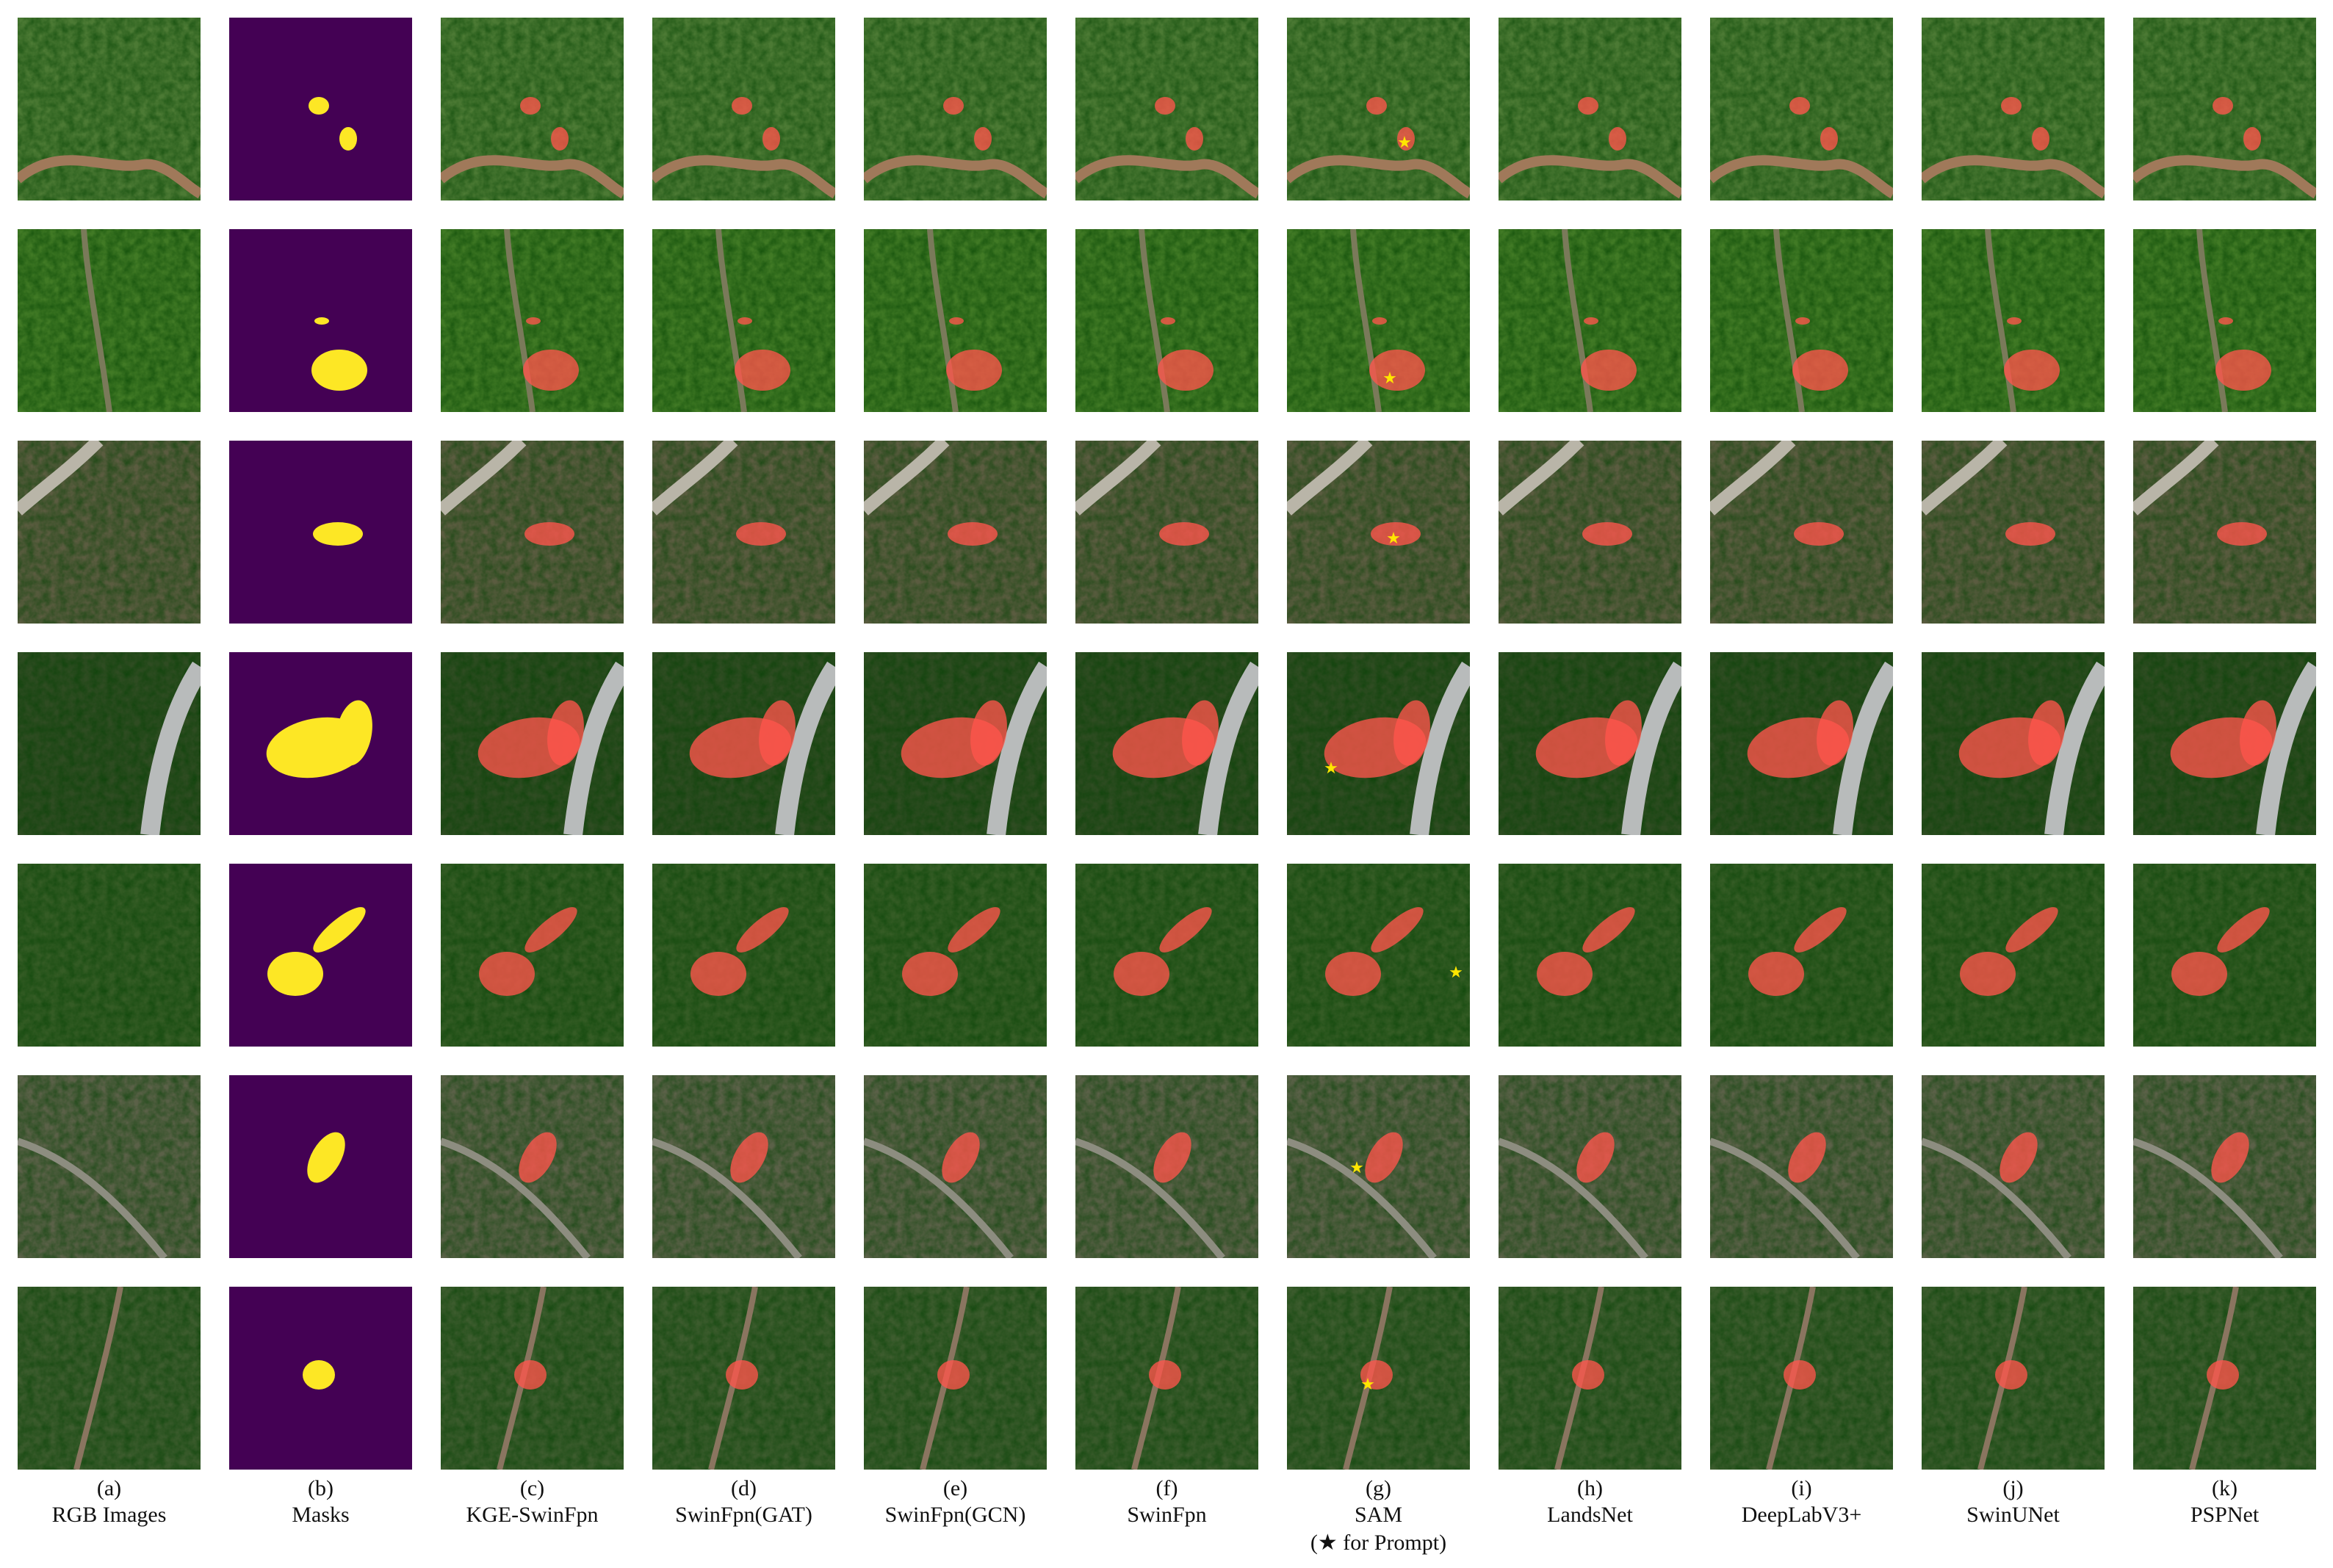 The width and height of the screenshot is (2333, 1568). Describe the element at coordinates (1590, 1488) in the screenshot. I see `column-letter: (h)` at that location.